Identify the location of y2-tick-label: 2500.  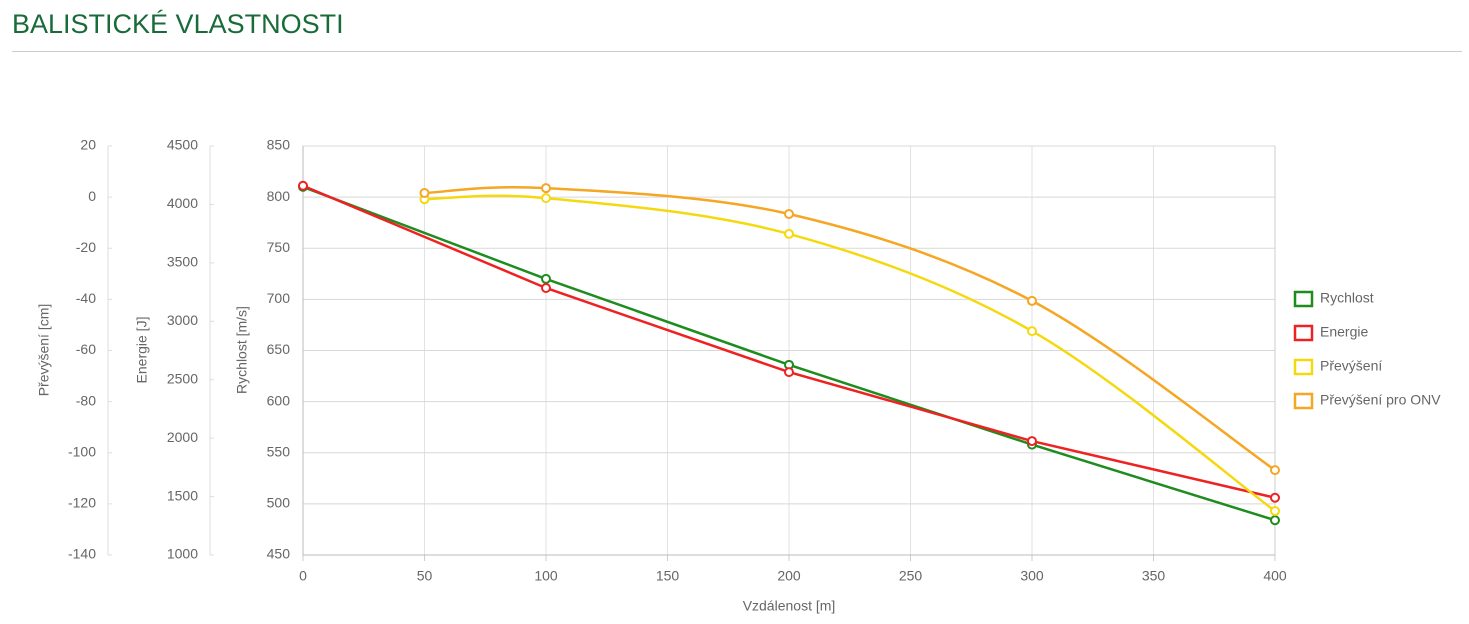
(182, 378).